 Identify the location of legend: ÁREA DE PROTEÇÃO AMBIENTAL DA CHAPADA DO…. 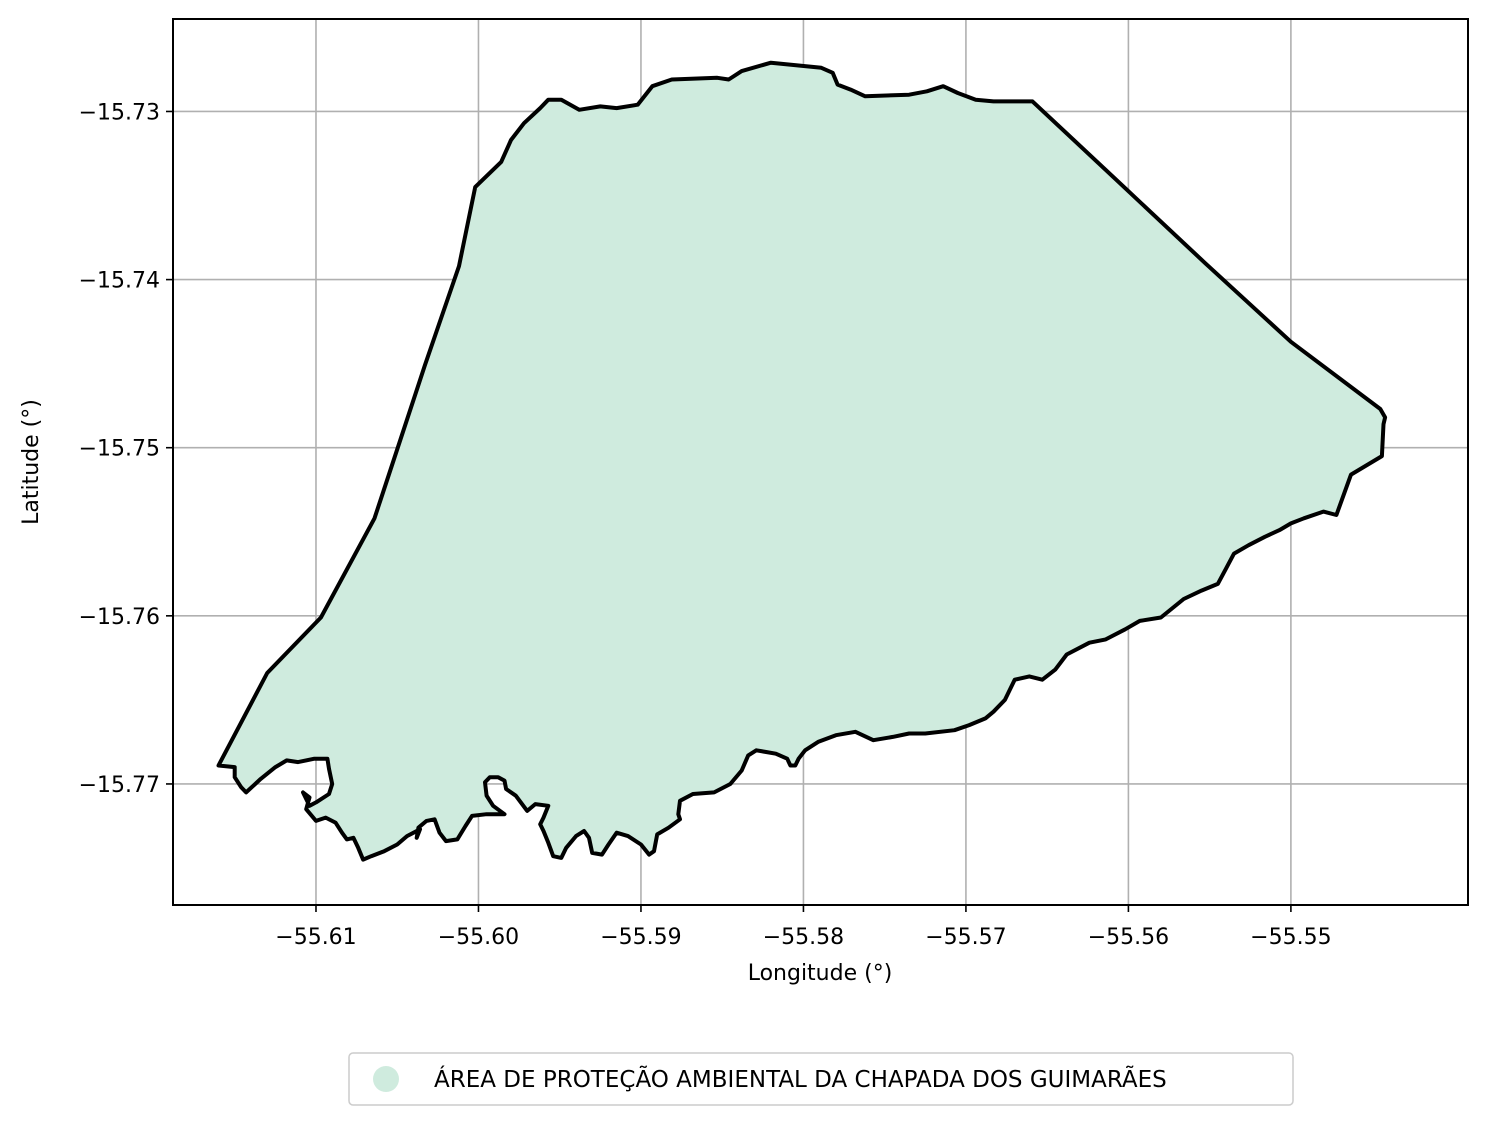
(821, 1079).